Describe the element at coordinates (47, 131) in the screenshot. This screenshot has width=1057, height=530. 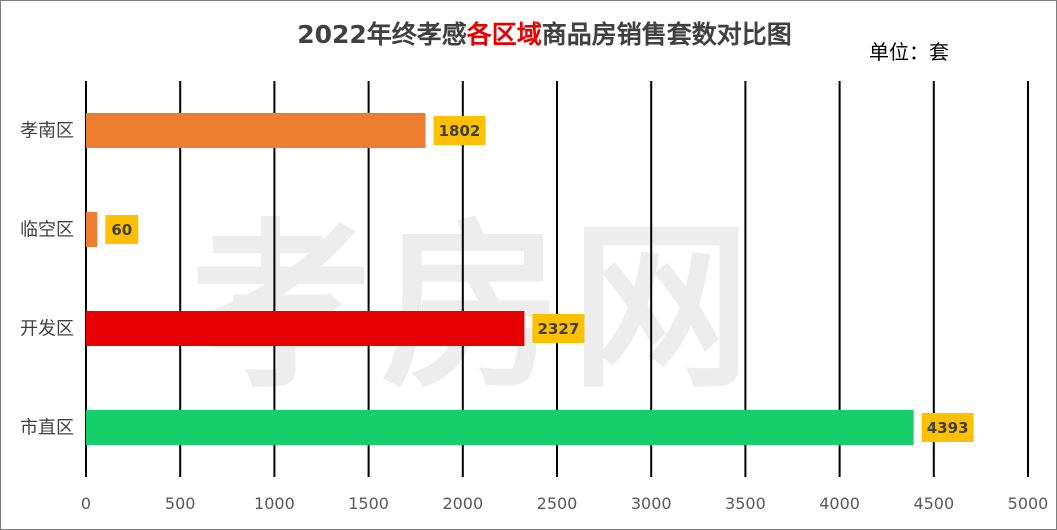
I see `category-label: 孝南区` at that location.